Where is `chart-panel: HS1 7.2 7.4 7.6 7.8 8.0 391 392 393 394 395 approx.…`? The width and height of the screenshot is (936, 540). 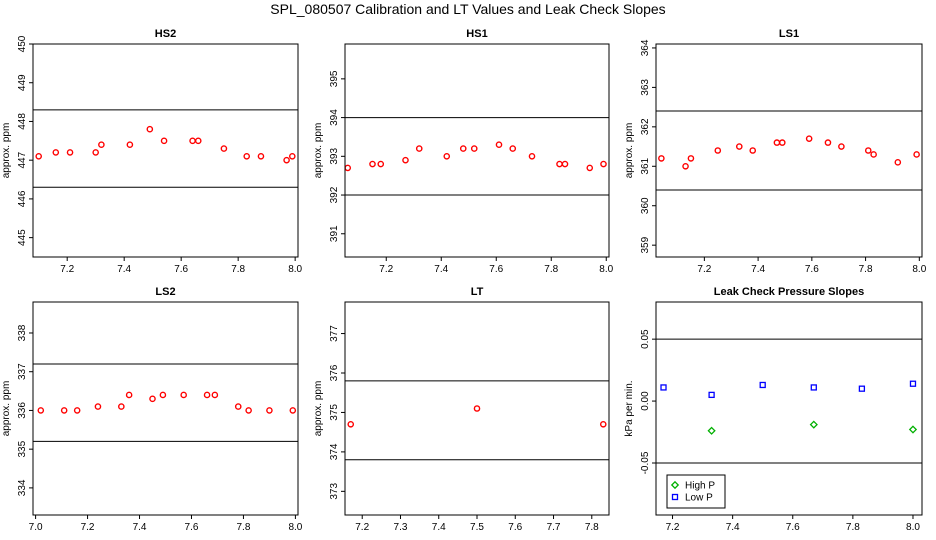
chart-panel: HS1 7.2 7.4 7.6 7.8 8.0 391 392 393 394 395 approx.… is located at coordinates (463, 151).